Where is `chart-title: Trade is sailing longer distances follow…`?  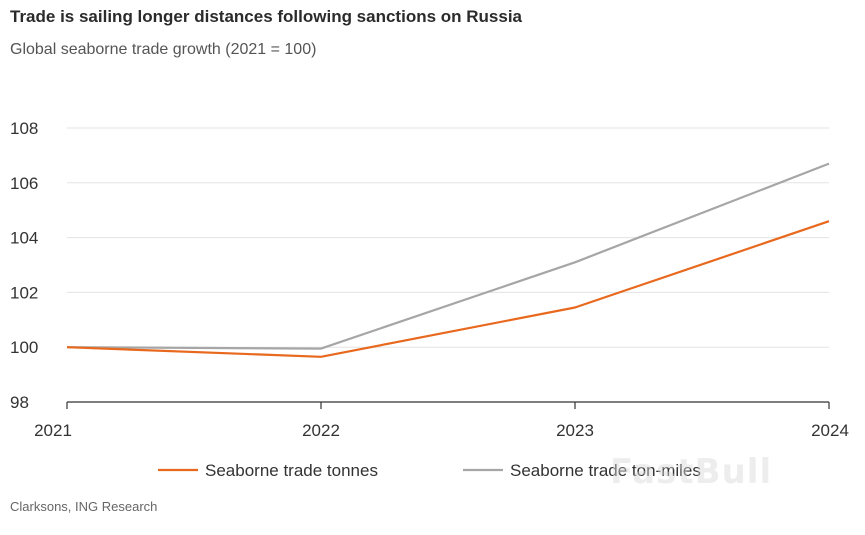
chart-title: Trade is sailing longer distances follow… is located at coordinates (266, 16).